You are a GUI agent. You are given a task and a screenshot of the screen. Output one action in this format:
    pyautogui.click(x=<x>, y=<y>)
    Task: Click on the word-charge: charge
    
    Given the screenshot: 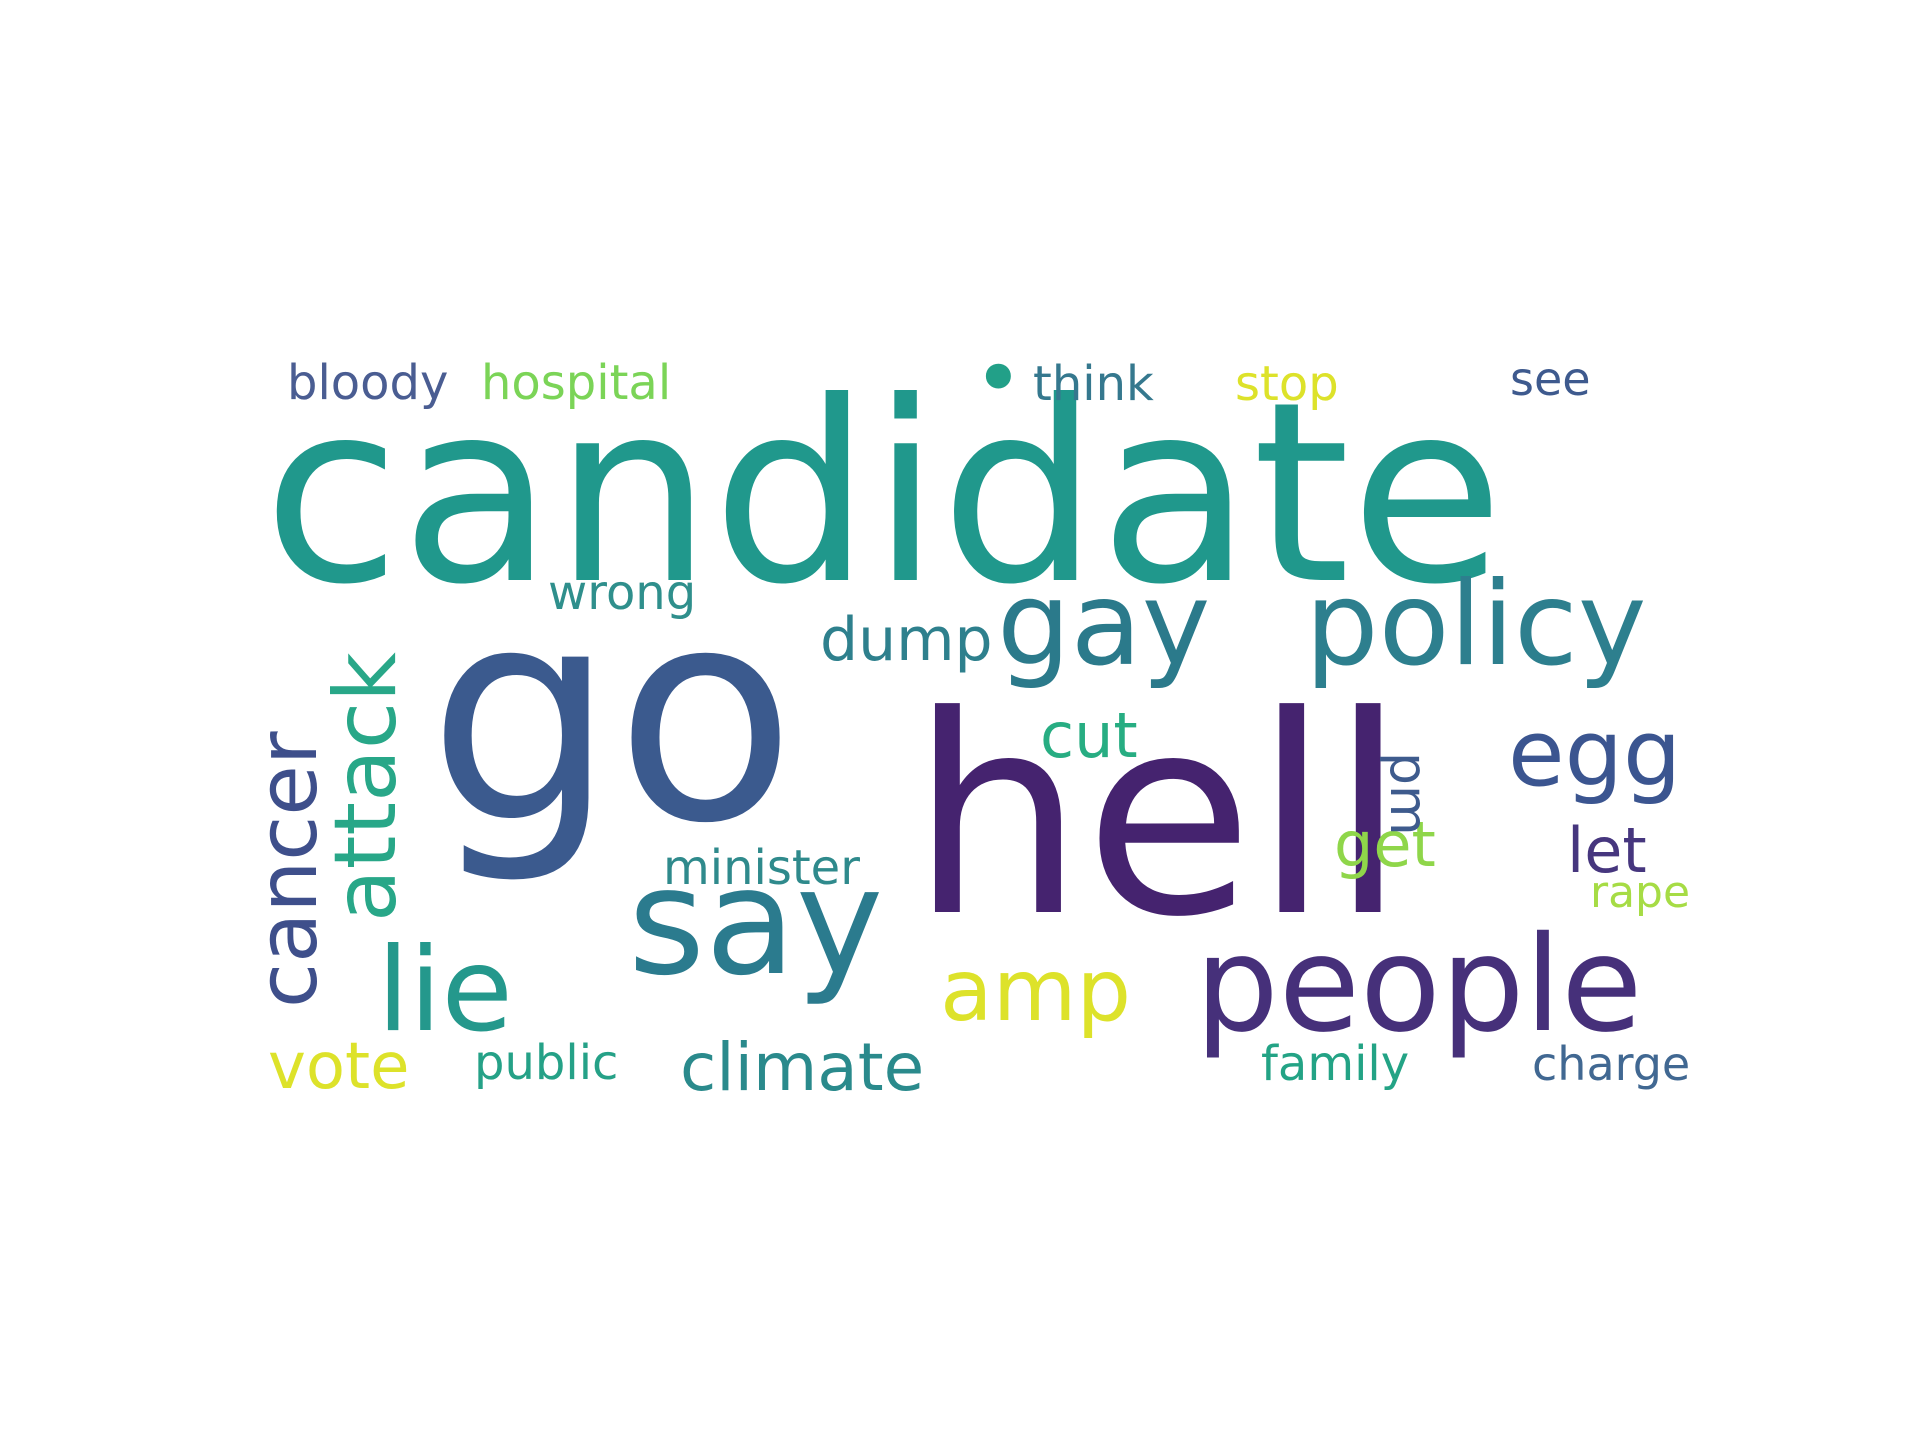 What is the action you would take?
    pyautogui.click(x=1611, y=1064)
    